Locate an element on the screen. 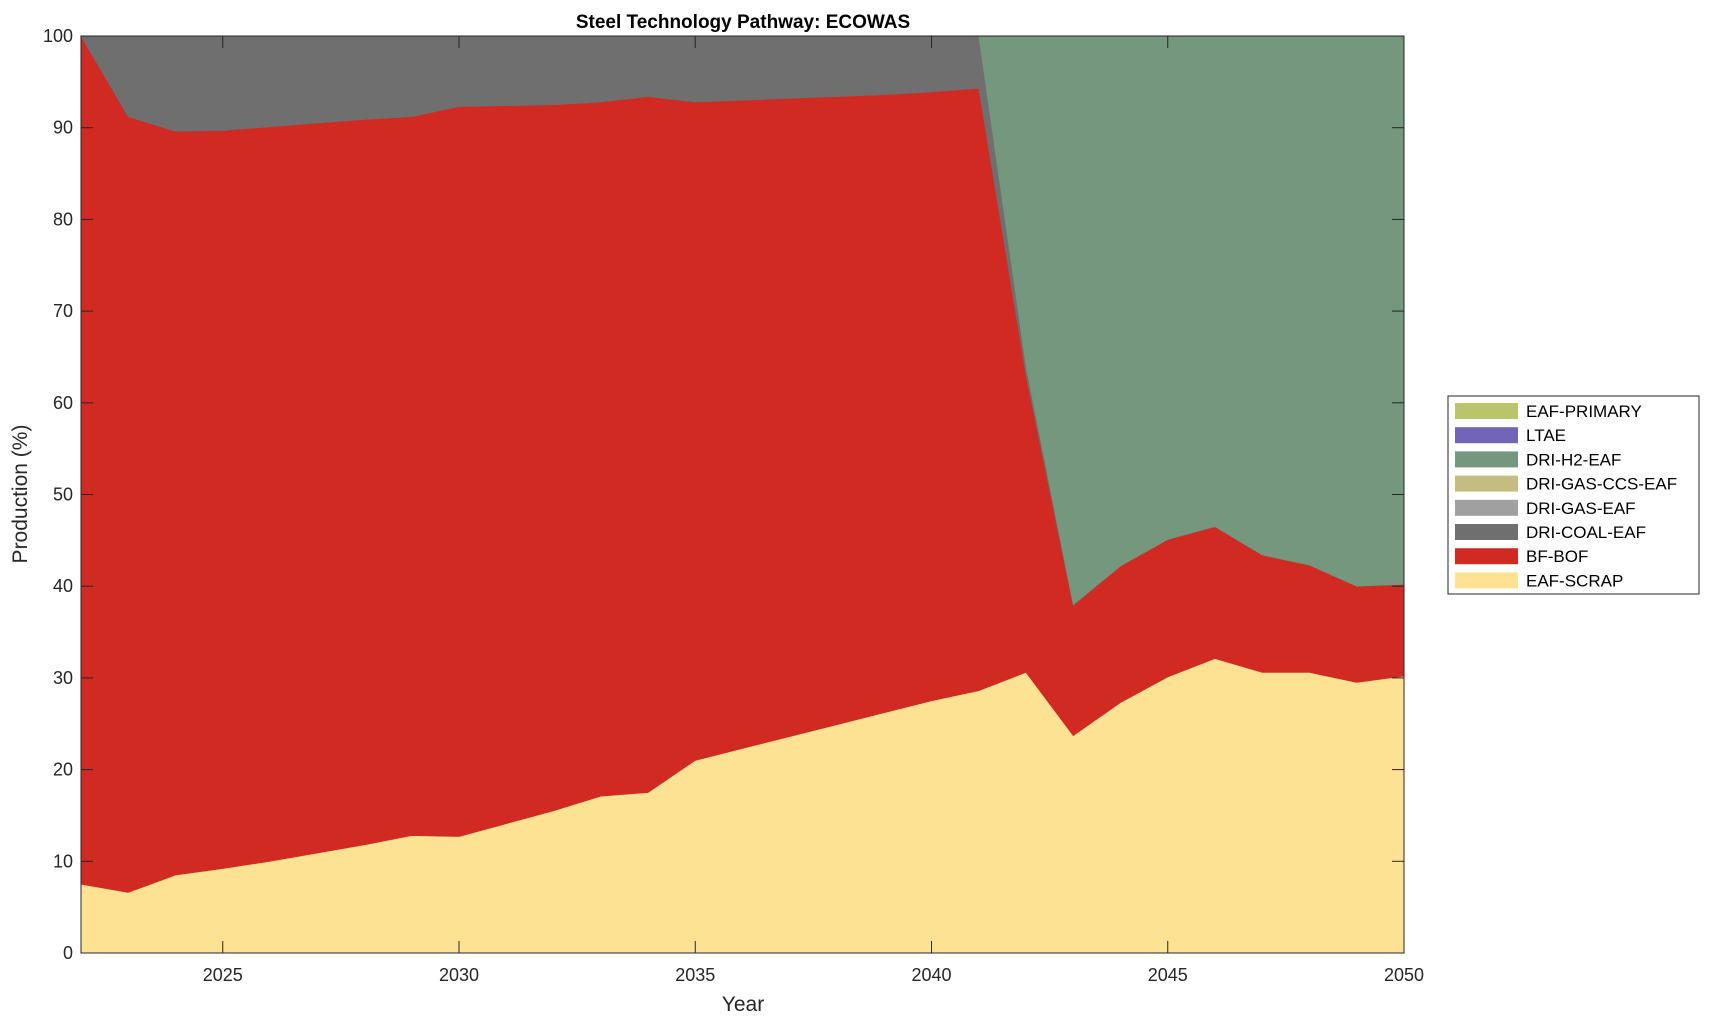 The image size is (1709, 1021). y-tick-label: 60 is located at coordinates (63, 403).